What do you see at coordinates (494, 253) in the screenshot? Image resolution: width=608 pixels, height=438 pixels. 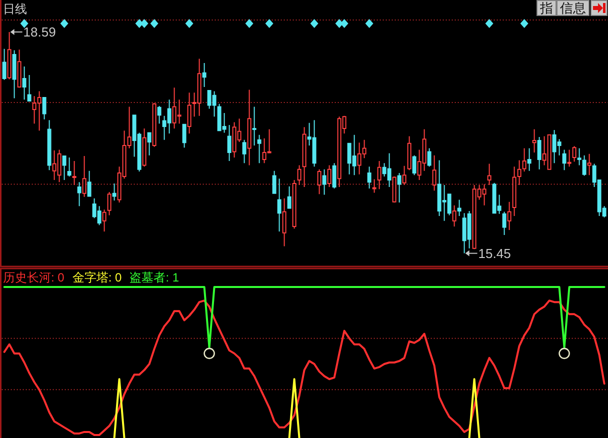 I see `annotation: 15.45` at bounding box center [494, 253].